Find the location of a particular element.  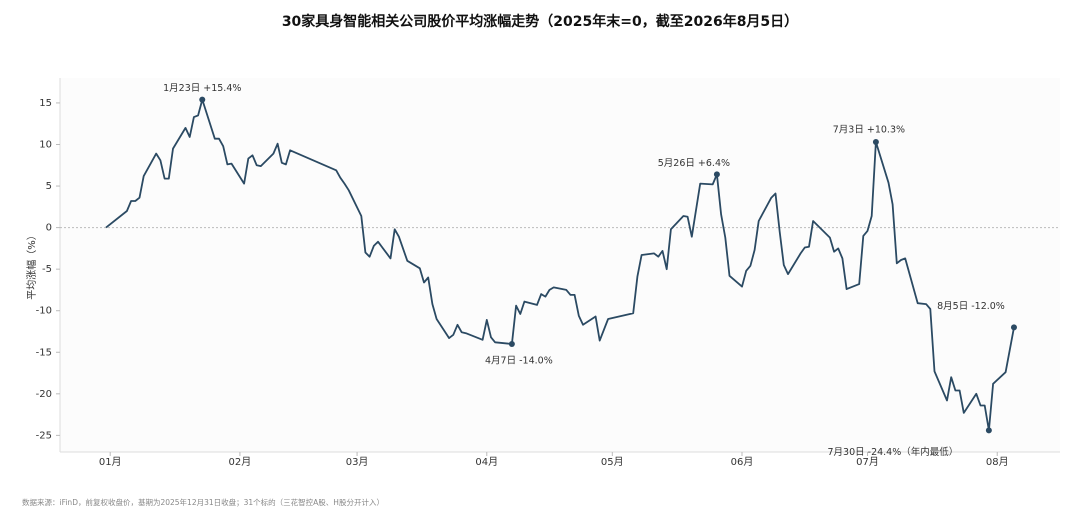

x-tick-label: 01月 is located at coordinates (110, 462).